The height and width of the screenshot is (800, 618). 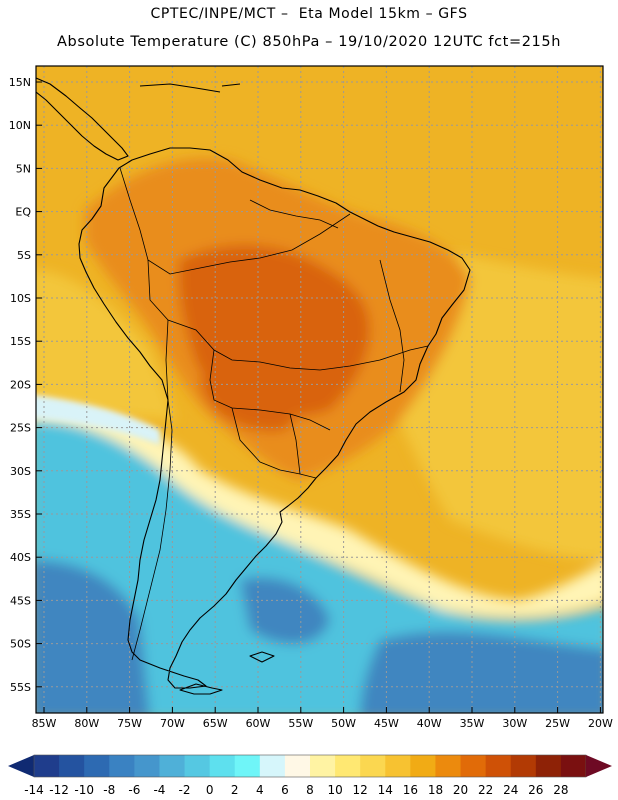 What do you see at coordinates (386, 723) in the screenshot?
I see `longitude-label: 45W` at bounding box center [386, 723].